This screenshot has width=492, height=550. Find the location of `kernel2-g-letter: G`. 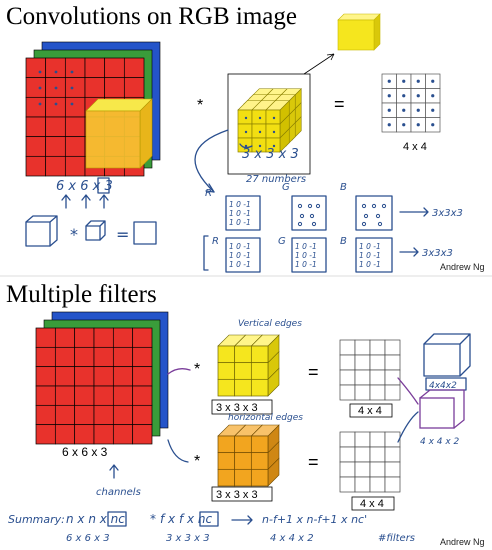

kernel2-g-letter: G is located at coordinates (282, 241).